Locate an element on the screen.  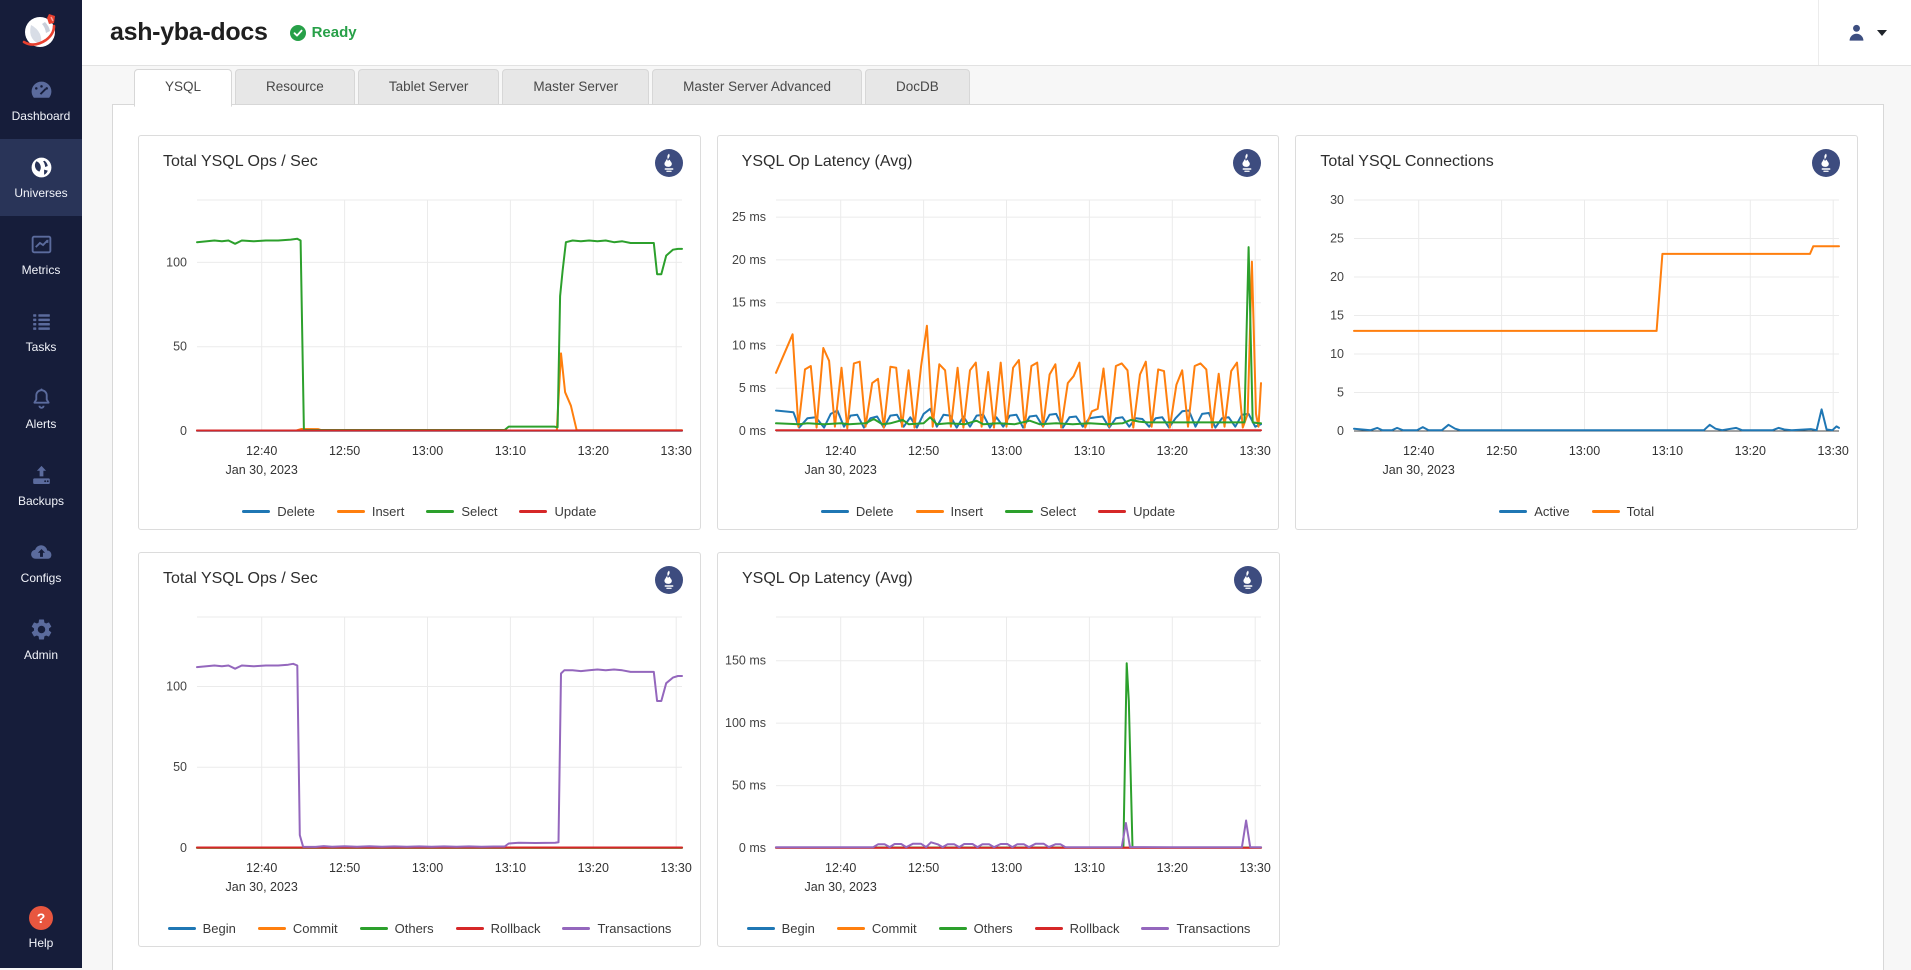
metrics-icon is located at coordinates (41, 244).